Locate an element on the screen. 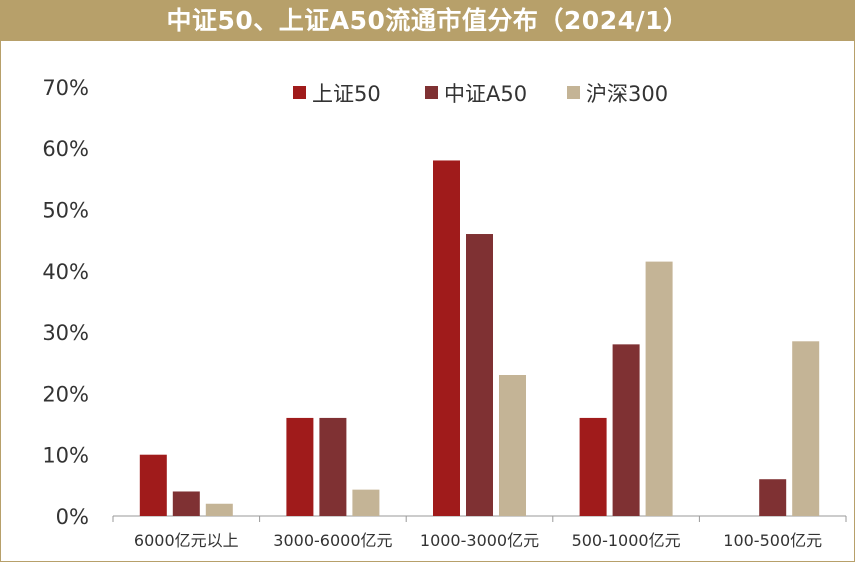 This screenshot has height=562, width=855. x-tick-label: 100-500亿元 is located at coordinates (772, 540).